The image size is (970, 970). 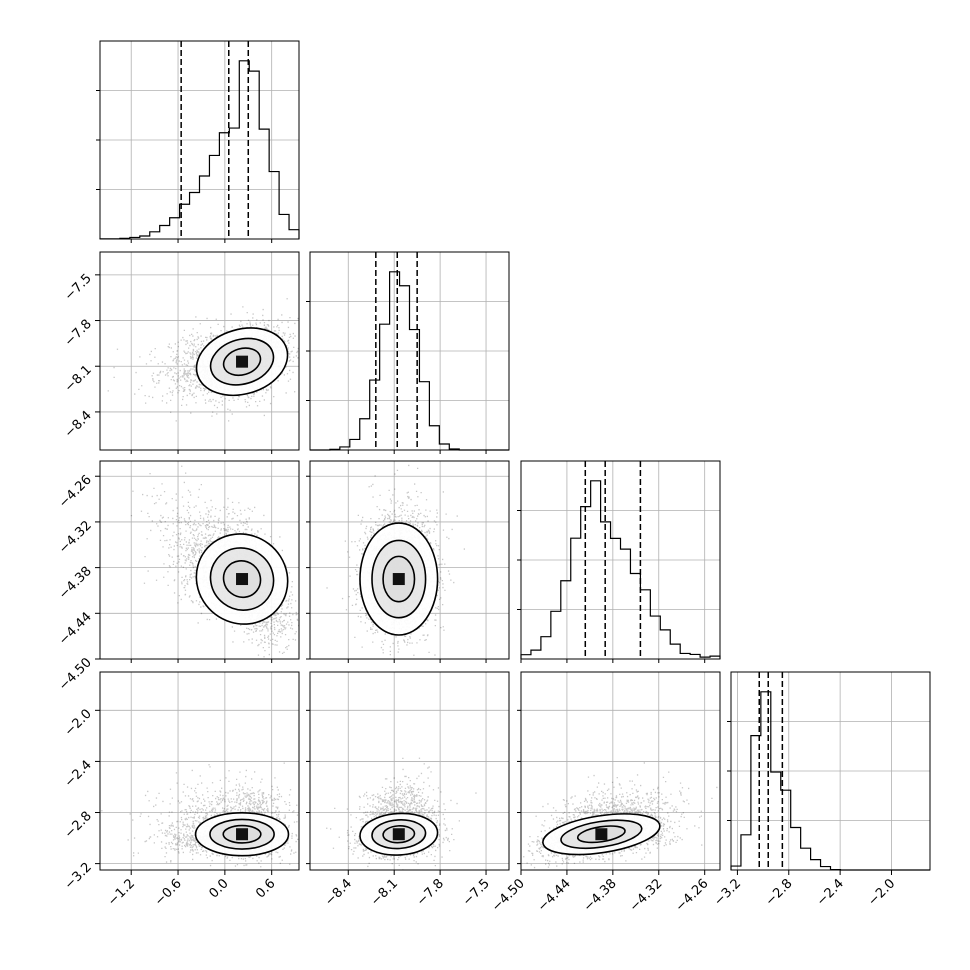 What do you see at coordinates (78, 287) in the screenshot?
I see `y-tick-label-1-3: −7.5` at bounding box center [78, 287].